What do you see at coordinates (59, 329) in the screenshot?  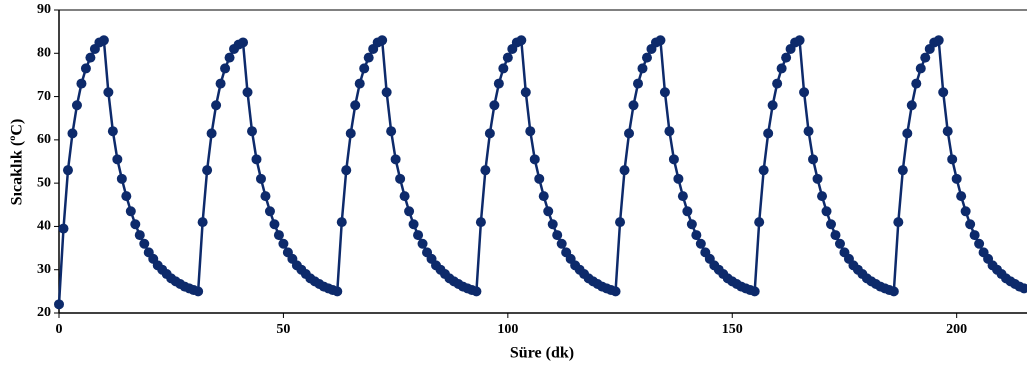 I see `x-tick-label: 0` at bounding box center [59, 329].